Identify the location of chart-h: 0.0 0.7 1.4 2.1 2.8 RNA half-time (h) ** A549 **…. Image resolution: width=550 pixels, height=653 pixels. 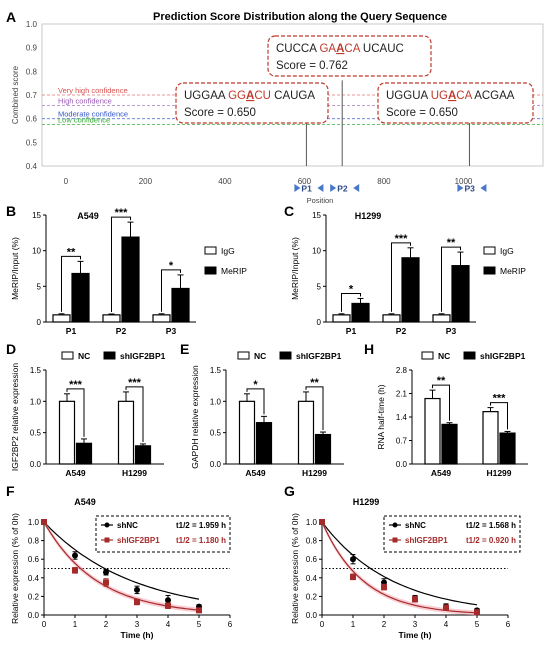
(452, 414).